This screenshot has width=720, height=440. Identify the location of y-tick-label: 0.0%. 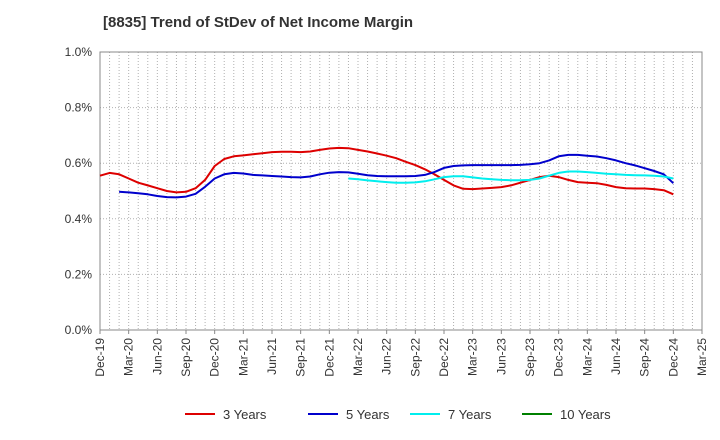
(79, 330).